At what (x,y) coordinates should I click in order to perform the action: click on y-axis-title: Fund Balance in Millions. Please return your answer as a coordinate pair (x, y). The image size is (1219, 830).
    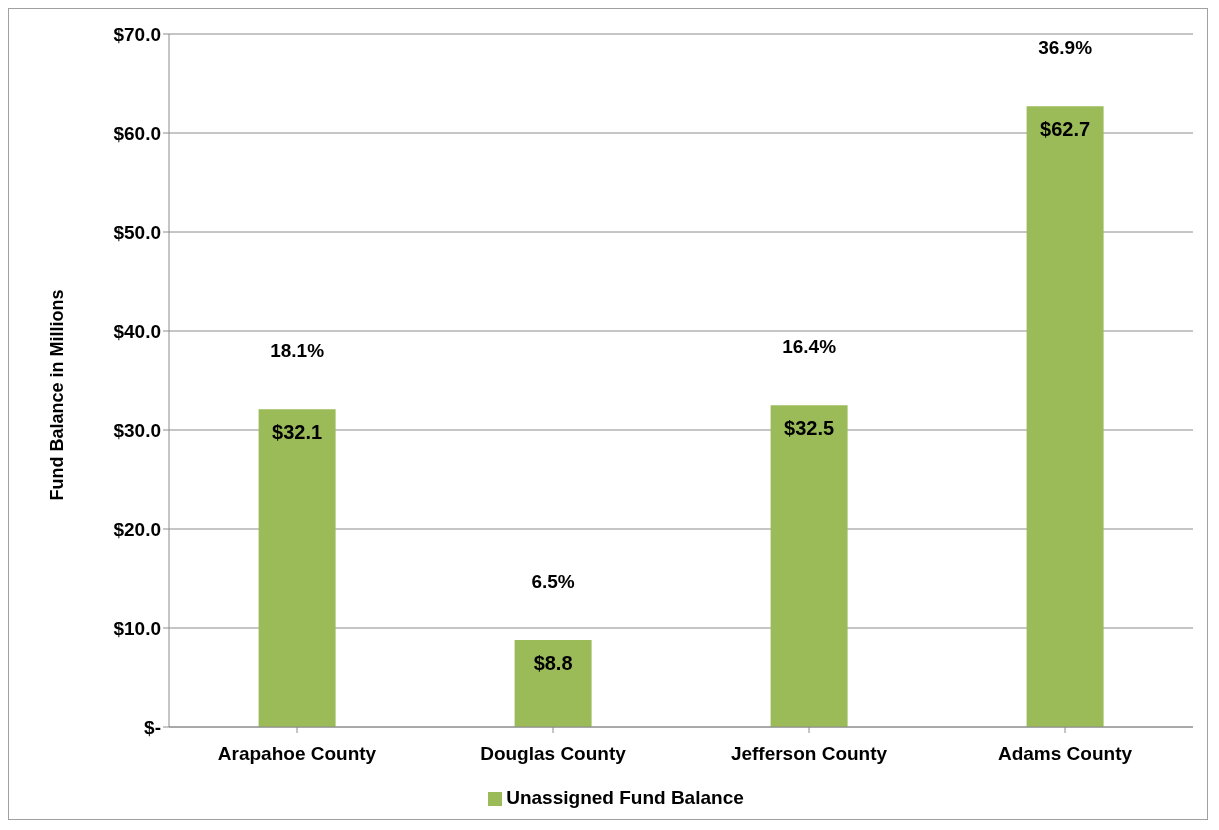
    Looking at the image, I should click on (57, 395).